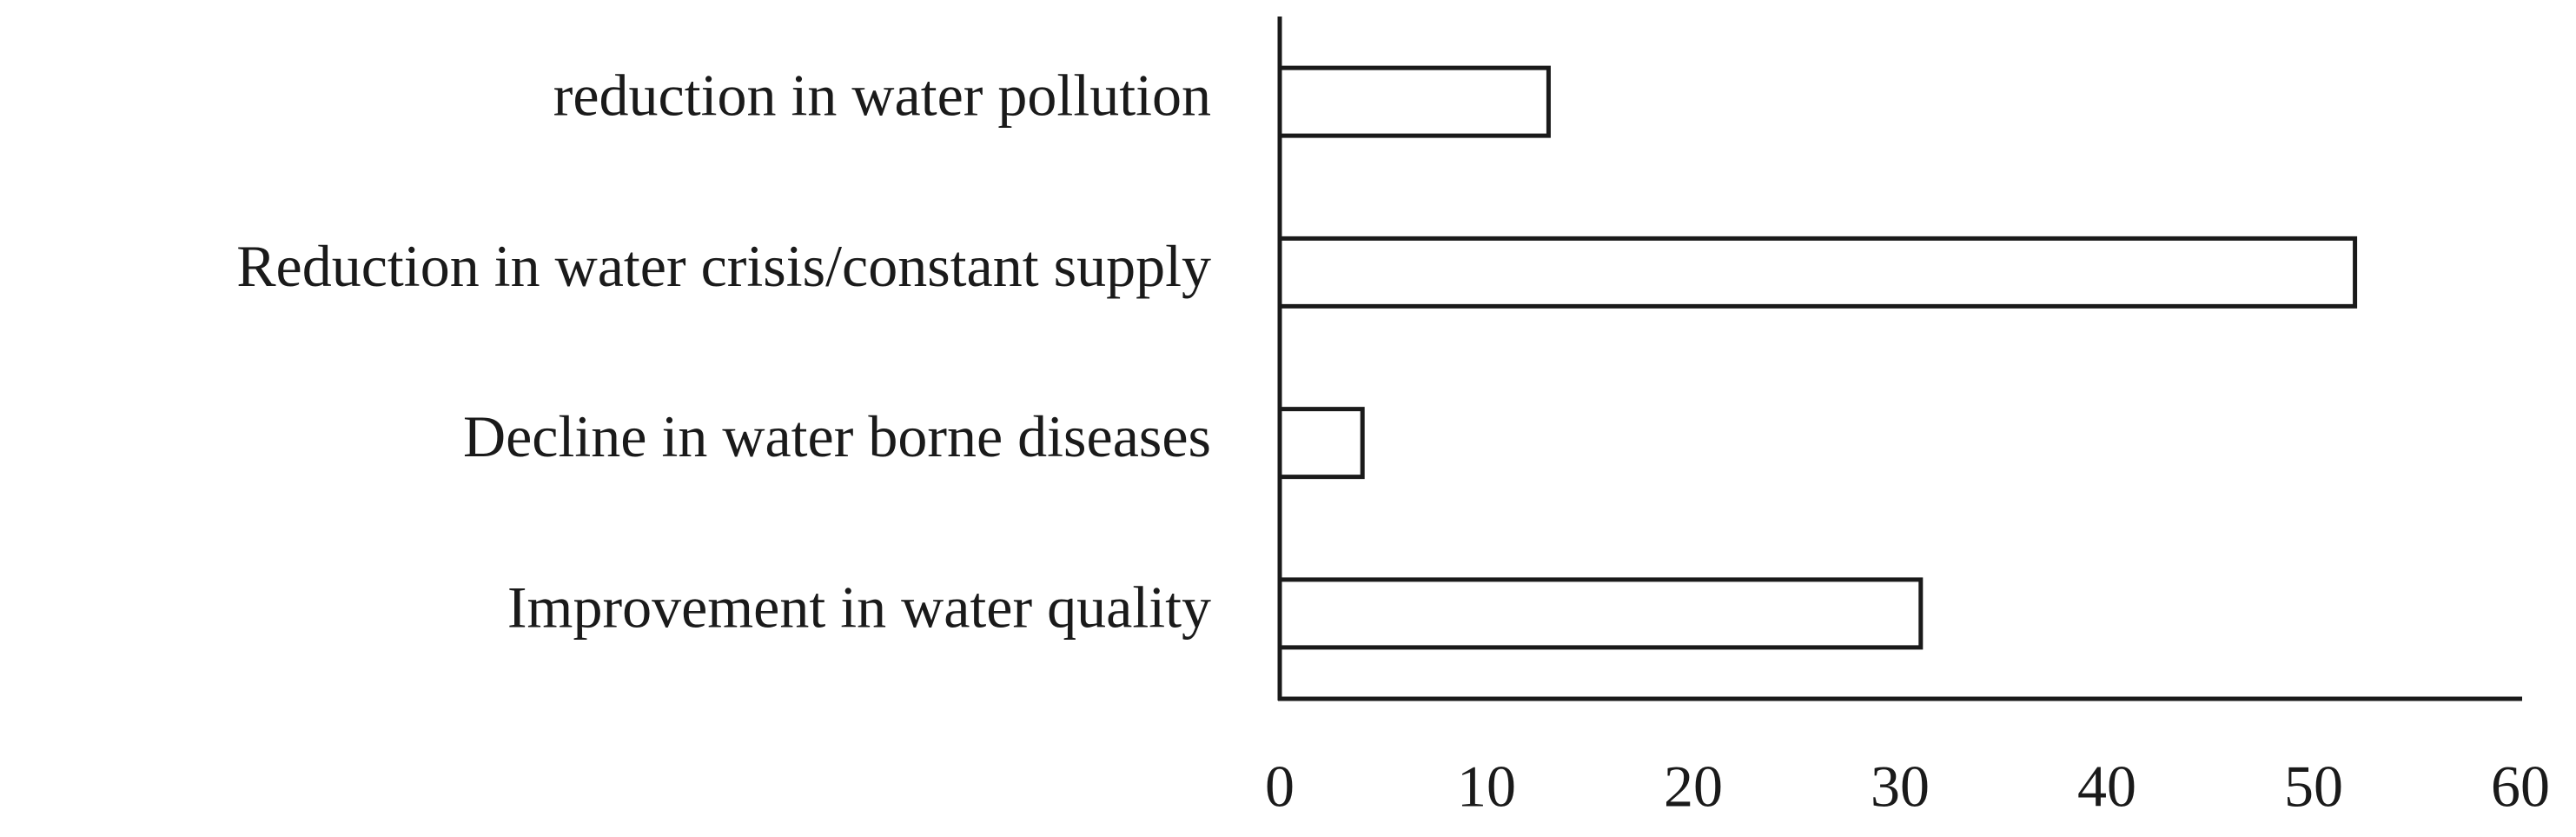  Describe the element at coordinates (1693, 787) in the screenshot. I see `x-tick-label: 20` at that location.